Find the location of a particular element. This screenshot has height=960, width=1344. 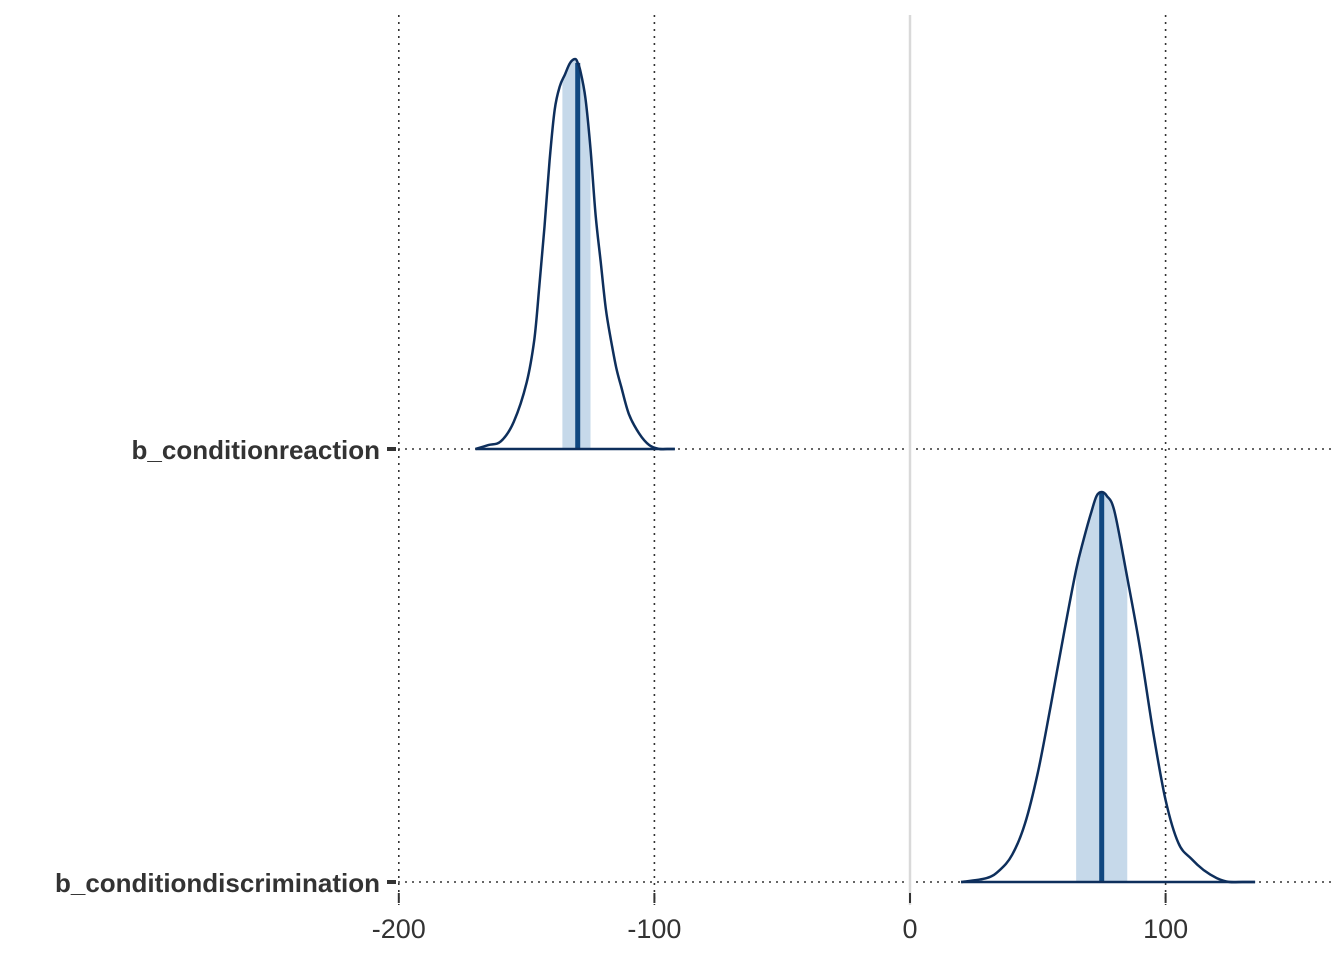

density-b_conditionreaction is located at coordinates (575, 254).